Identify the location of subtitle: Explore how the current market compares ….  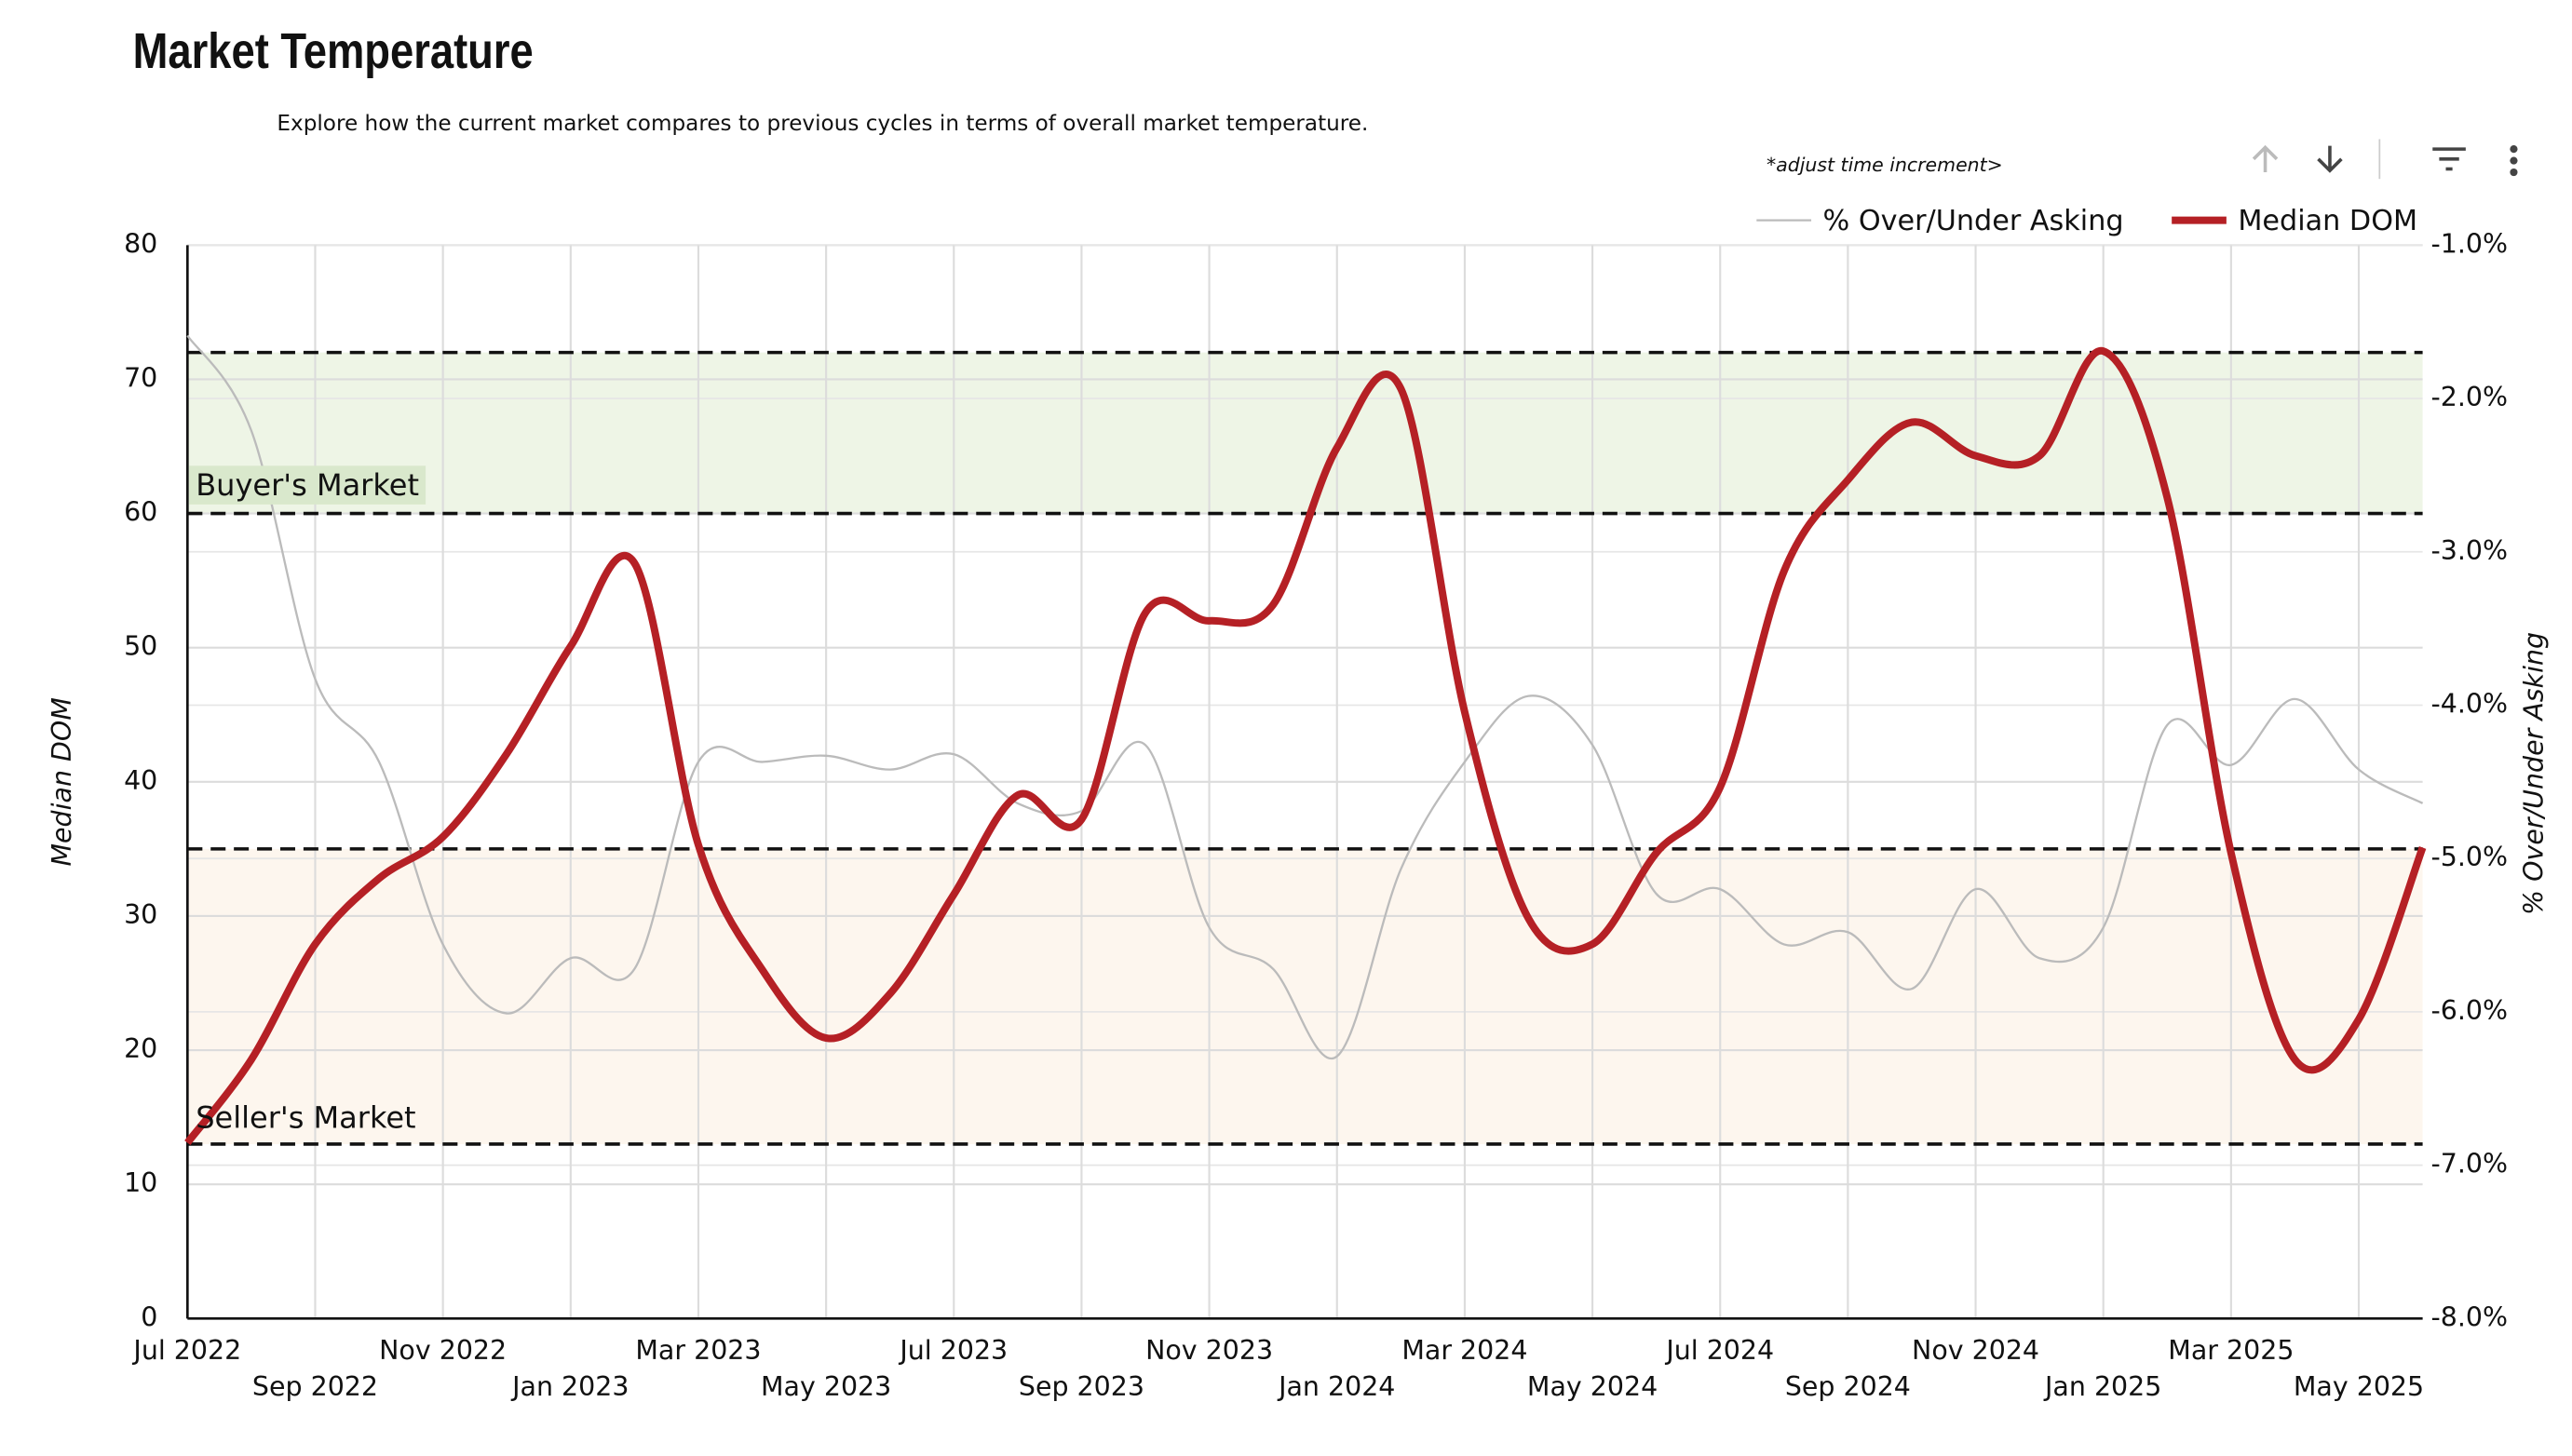
(822, 124).